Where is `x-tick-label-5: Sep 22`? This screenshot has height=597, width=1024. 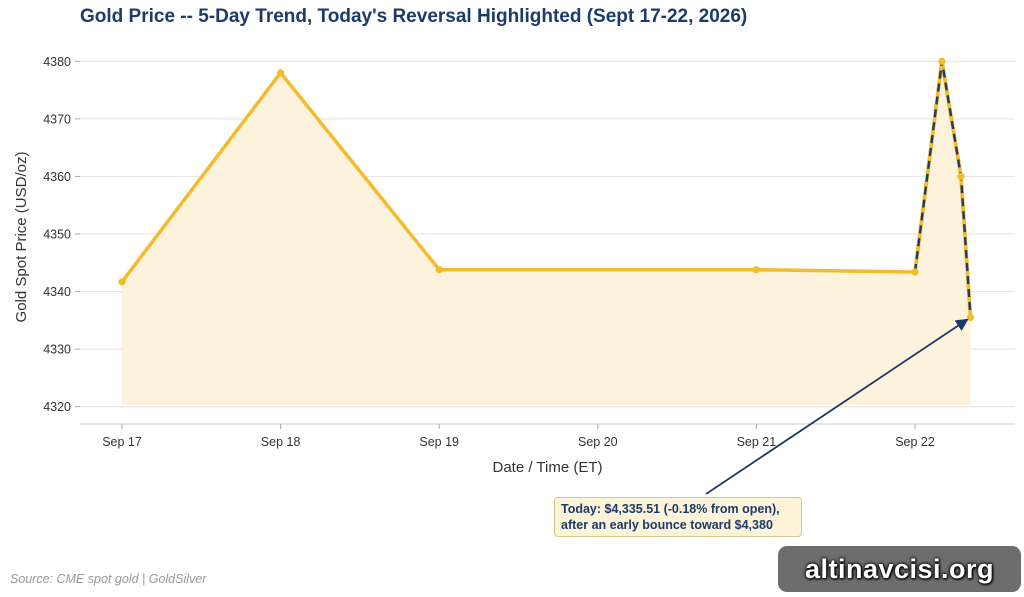 x-tick-label-5: Sep 22 is located at coordinates (915, 442).